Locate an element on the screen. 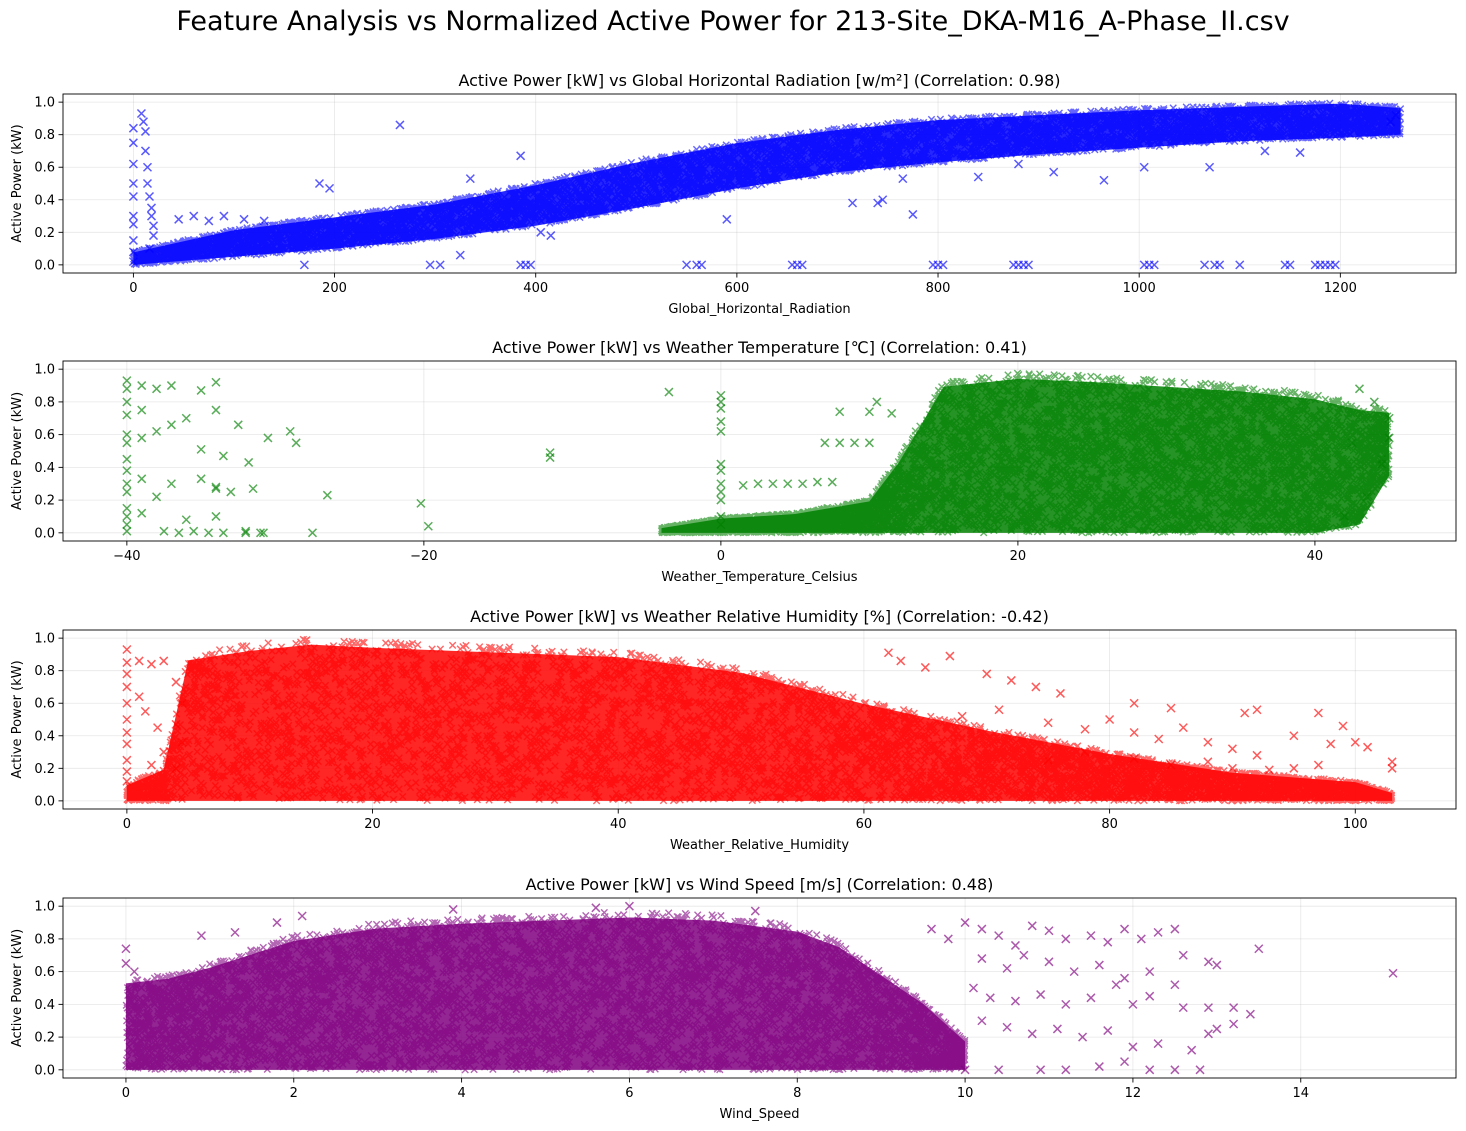 The width and height of the screenshot is (1466, 1131). x-tick-label: 8 is located at coordinates (797, 1093).